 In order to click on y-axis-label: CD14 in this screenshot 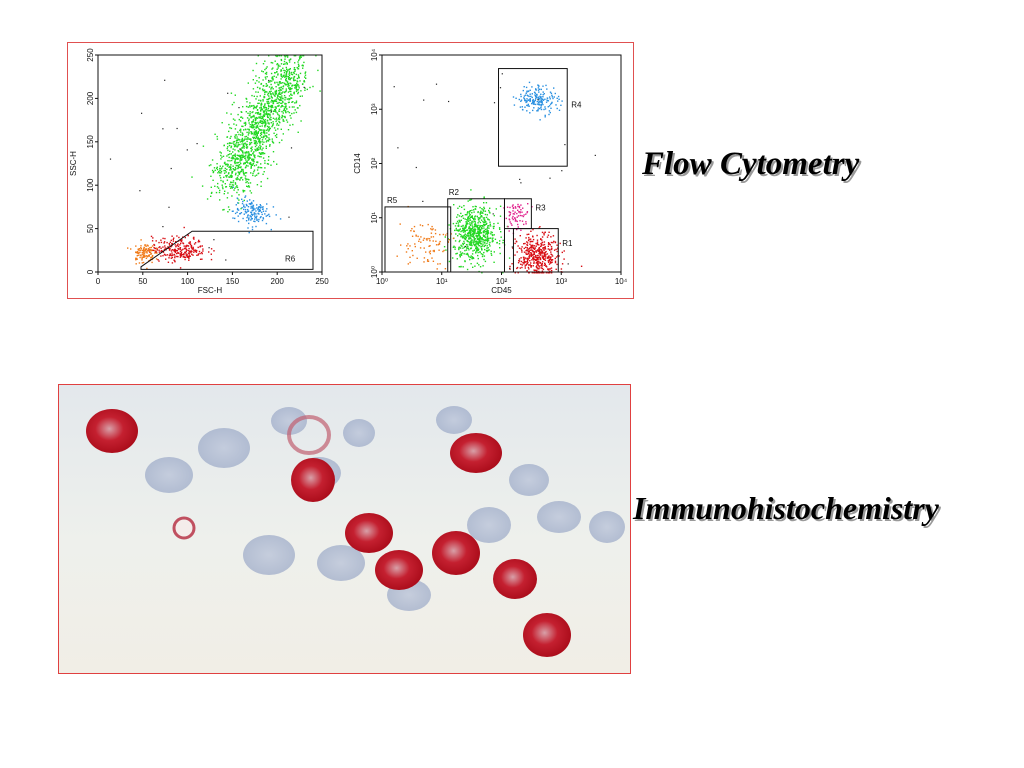, I will do `click(357, 163)`.